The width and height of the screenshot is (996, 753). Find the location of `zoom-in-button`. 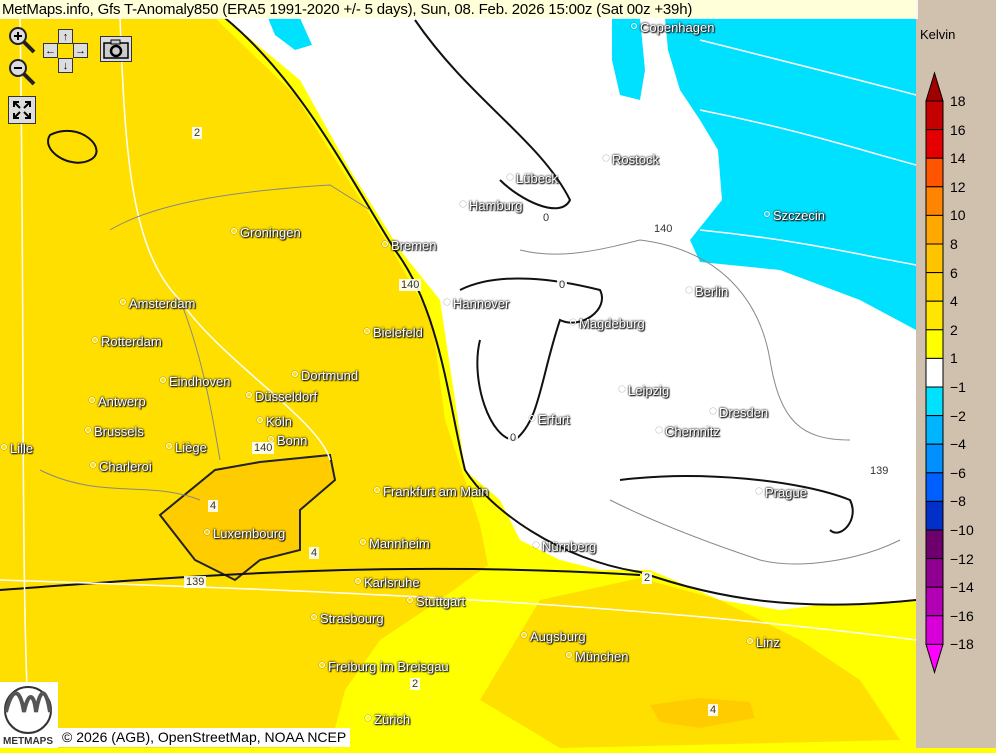

zoom-in-button is located at coordinates (23, 43).